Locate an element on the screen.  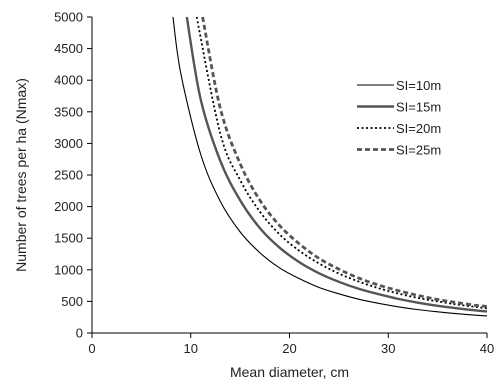
x-tick-label: 20 is located at coordinates (289, 348).